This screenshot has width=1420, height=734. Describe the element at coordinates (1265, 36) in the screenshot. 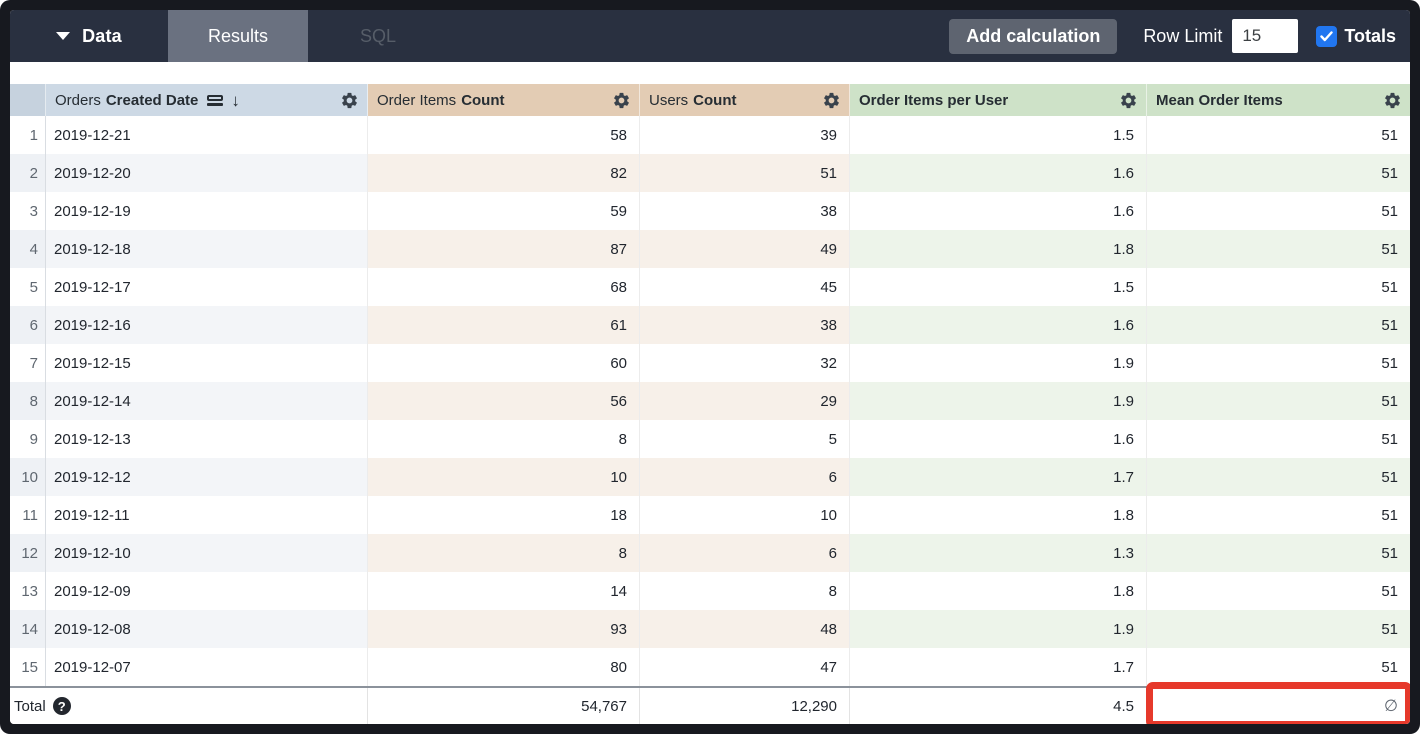

I see `row-limit-input` at that location.